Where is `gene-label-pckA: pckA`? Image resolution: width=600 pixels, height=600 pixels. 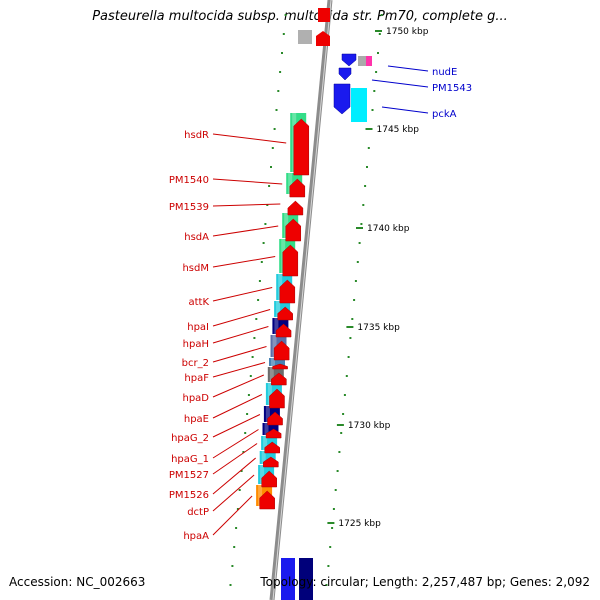
gene-label-pckA: pckA is located at coordinates (444, 114).